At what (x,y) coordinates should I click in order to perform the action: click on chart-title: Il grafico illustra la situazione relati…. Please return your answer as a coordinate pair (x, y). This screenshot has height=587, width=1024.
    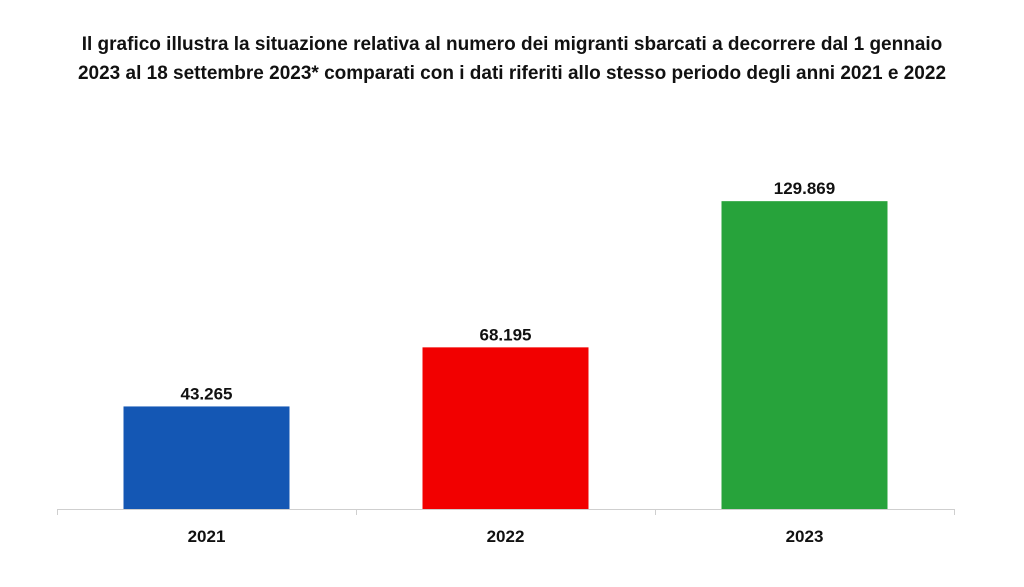
    Looking at the image, I should click on (512, 59).